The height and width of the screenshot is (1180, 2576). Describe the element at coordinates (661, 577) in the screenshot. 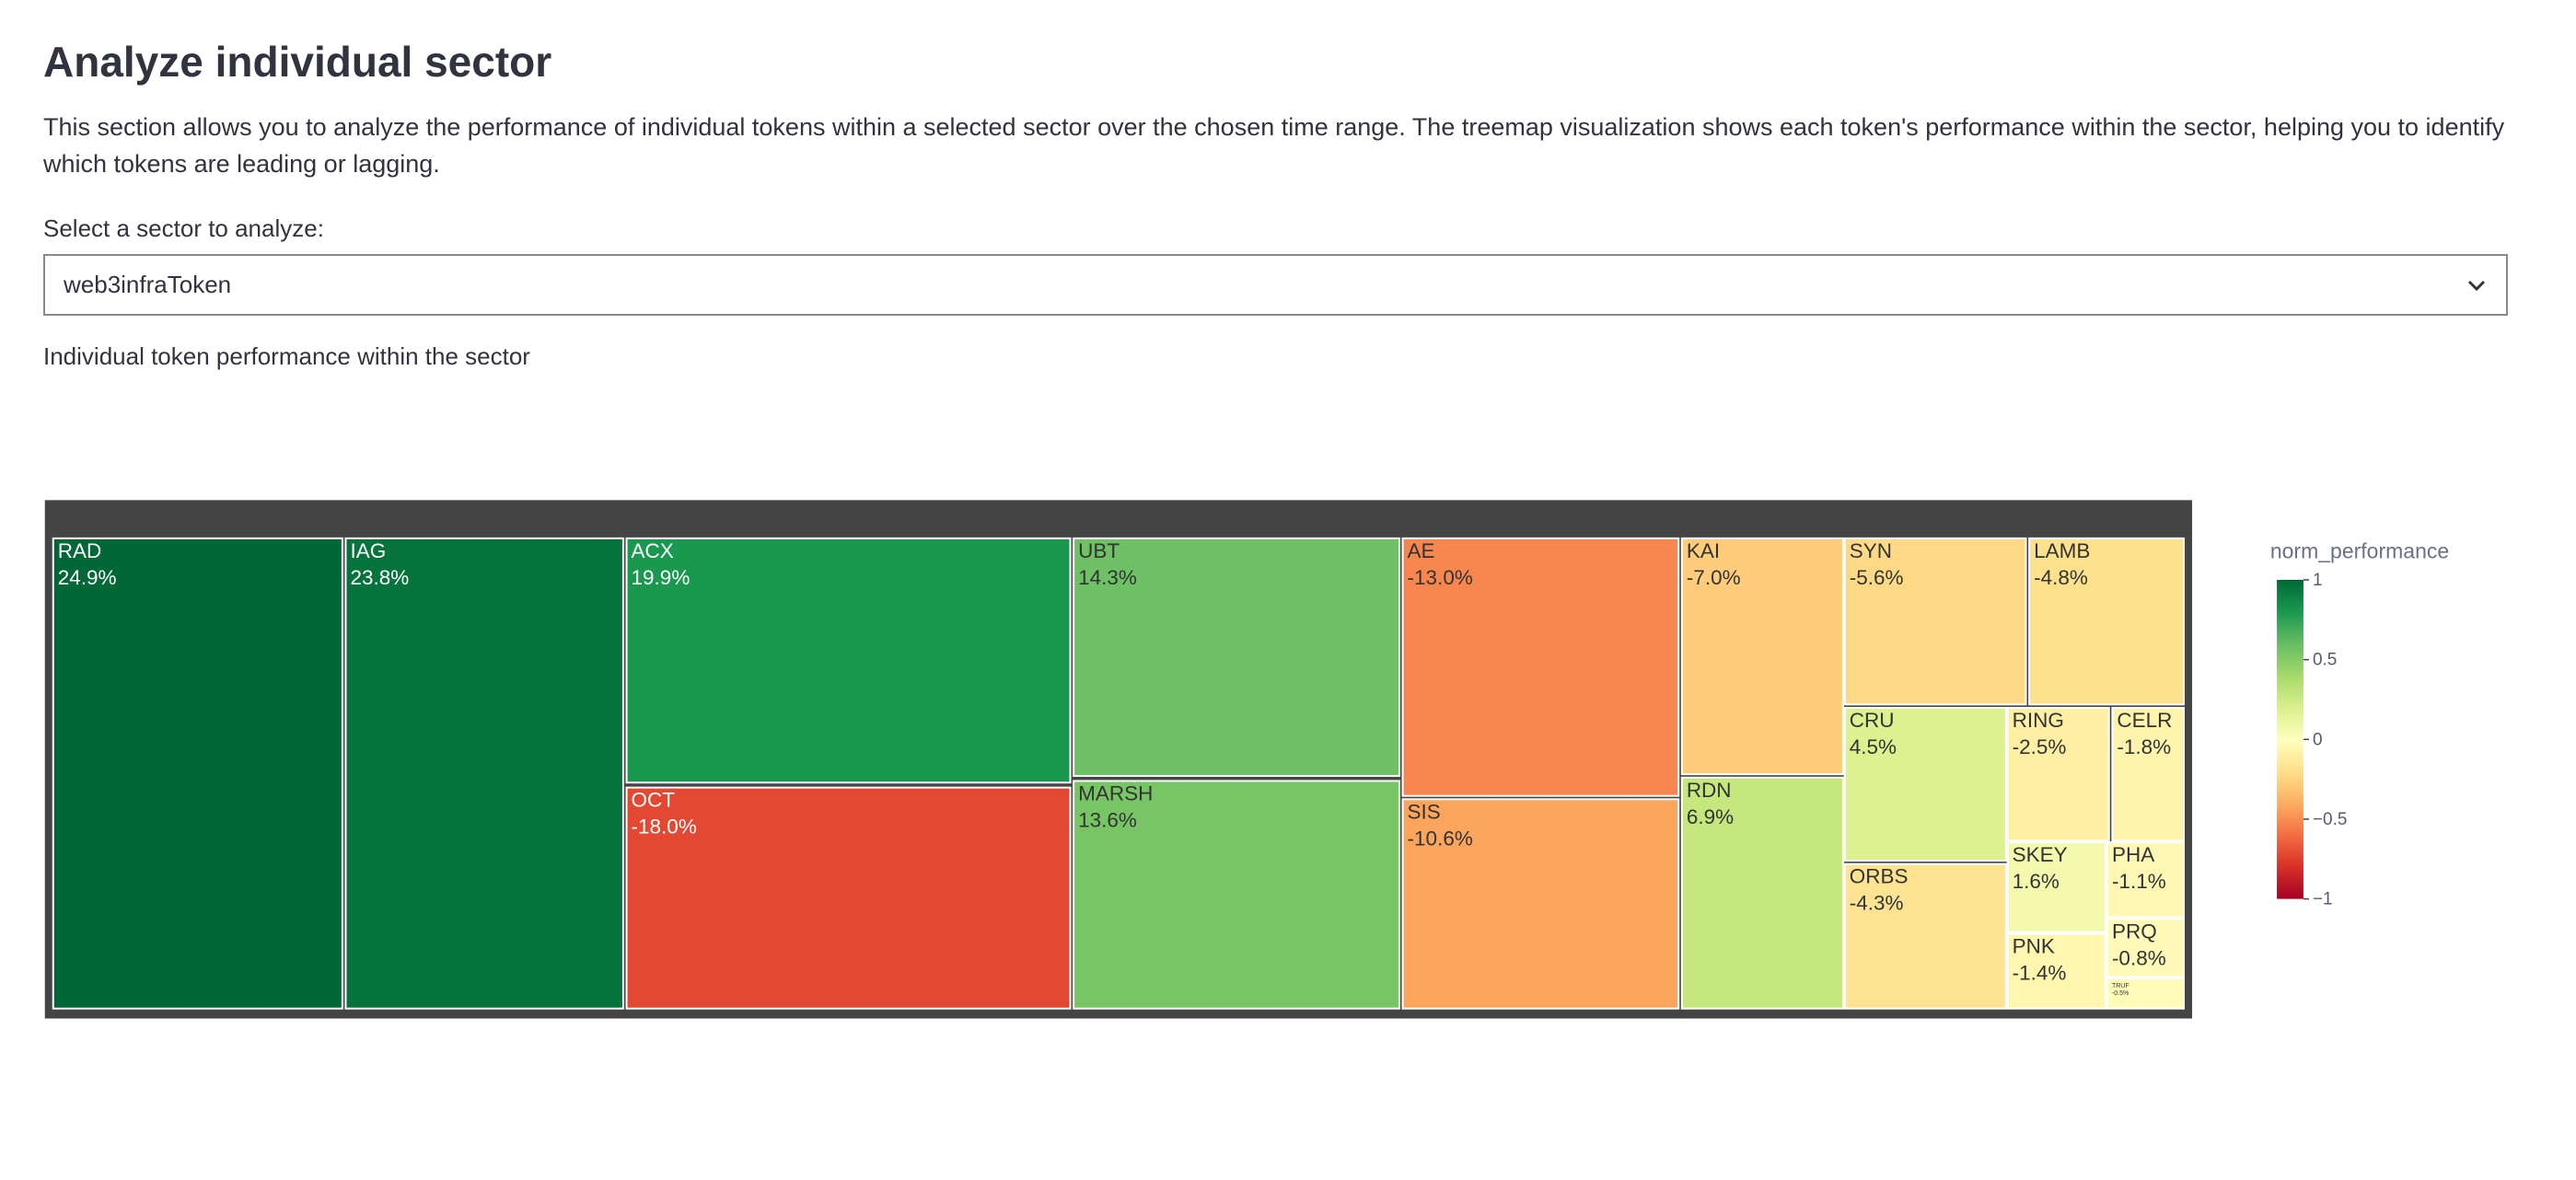

I see `tile-value-label: 19.9%` at that location.